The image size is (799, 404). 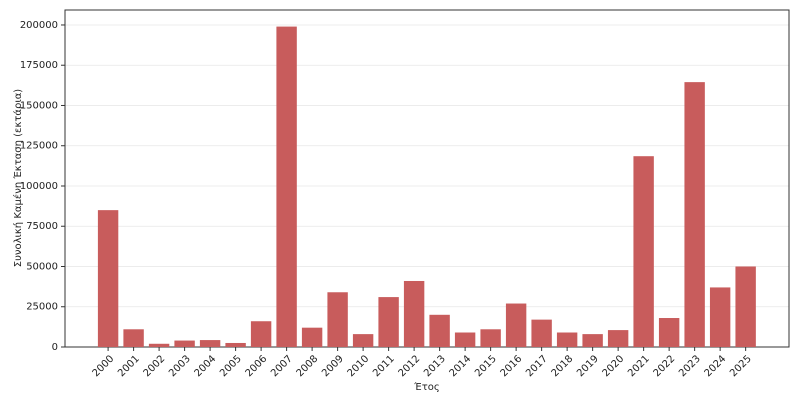 What do you see at coordinates (537, 366) in the screenshot?
I see `x-tick-label: 2017` at bounding box center [537, 366].